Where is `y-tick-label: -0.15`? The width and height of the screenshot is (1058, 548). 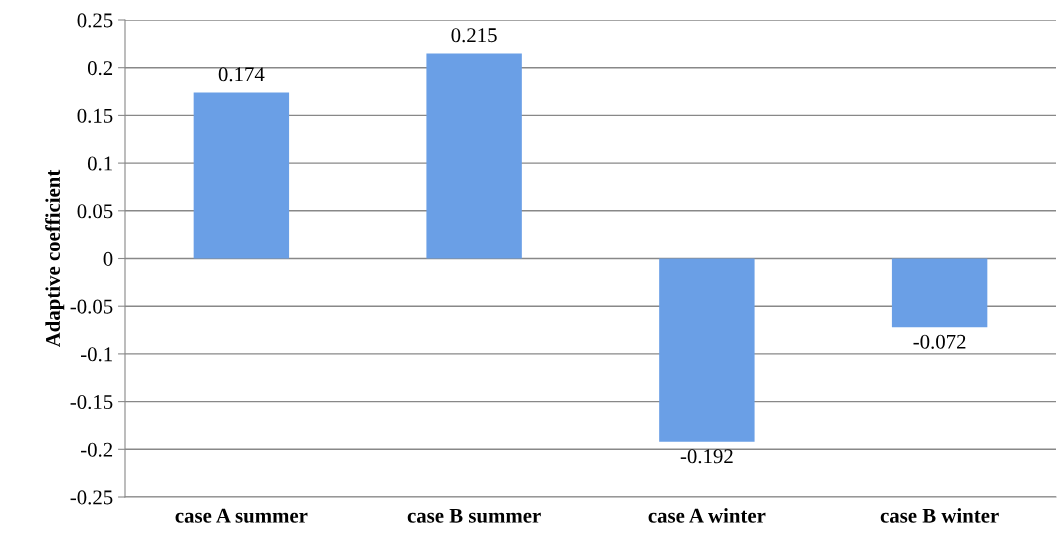
y-tick-label: -0.15 is located at coordinates (91, 402).